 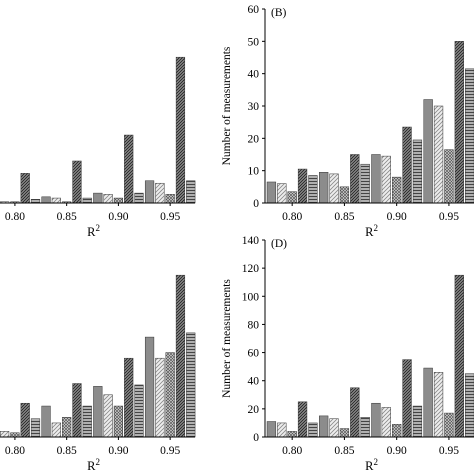 What do you see at coordinates (251, 241) in the screenshot?
I see `y-tick-label-140: 140` at bounding box center [251, 241].